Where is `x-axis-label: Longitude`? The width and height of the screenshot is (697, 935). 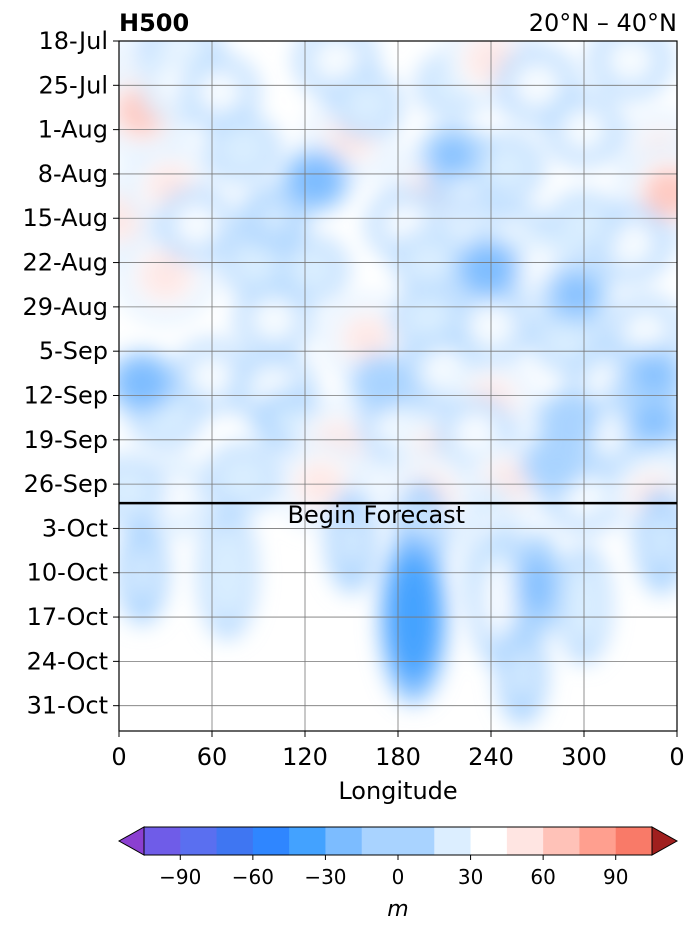
x-axis-label: Longitude is located at coordinates (397, 791).